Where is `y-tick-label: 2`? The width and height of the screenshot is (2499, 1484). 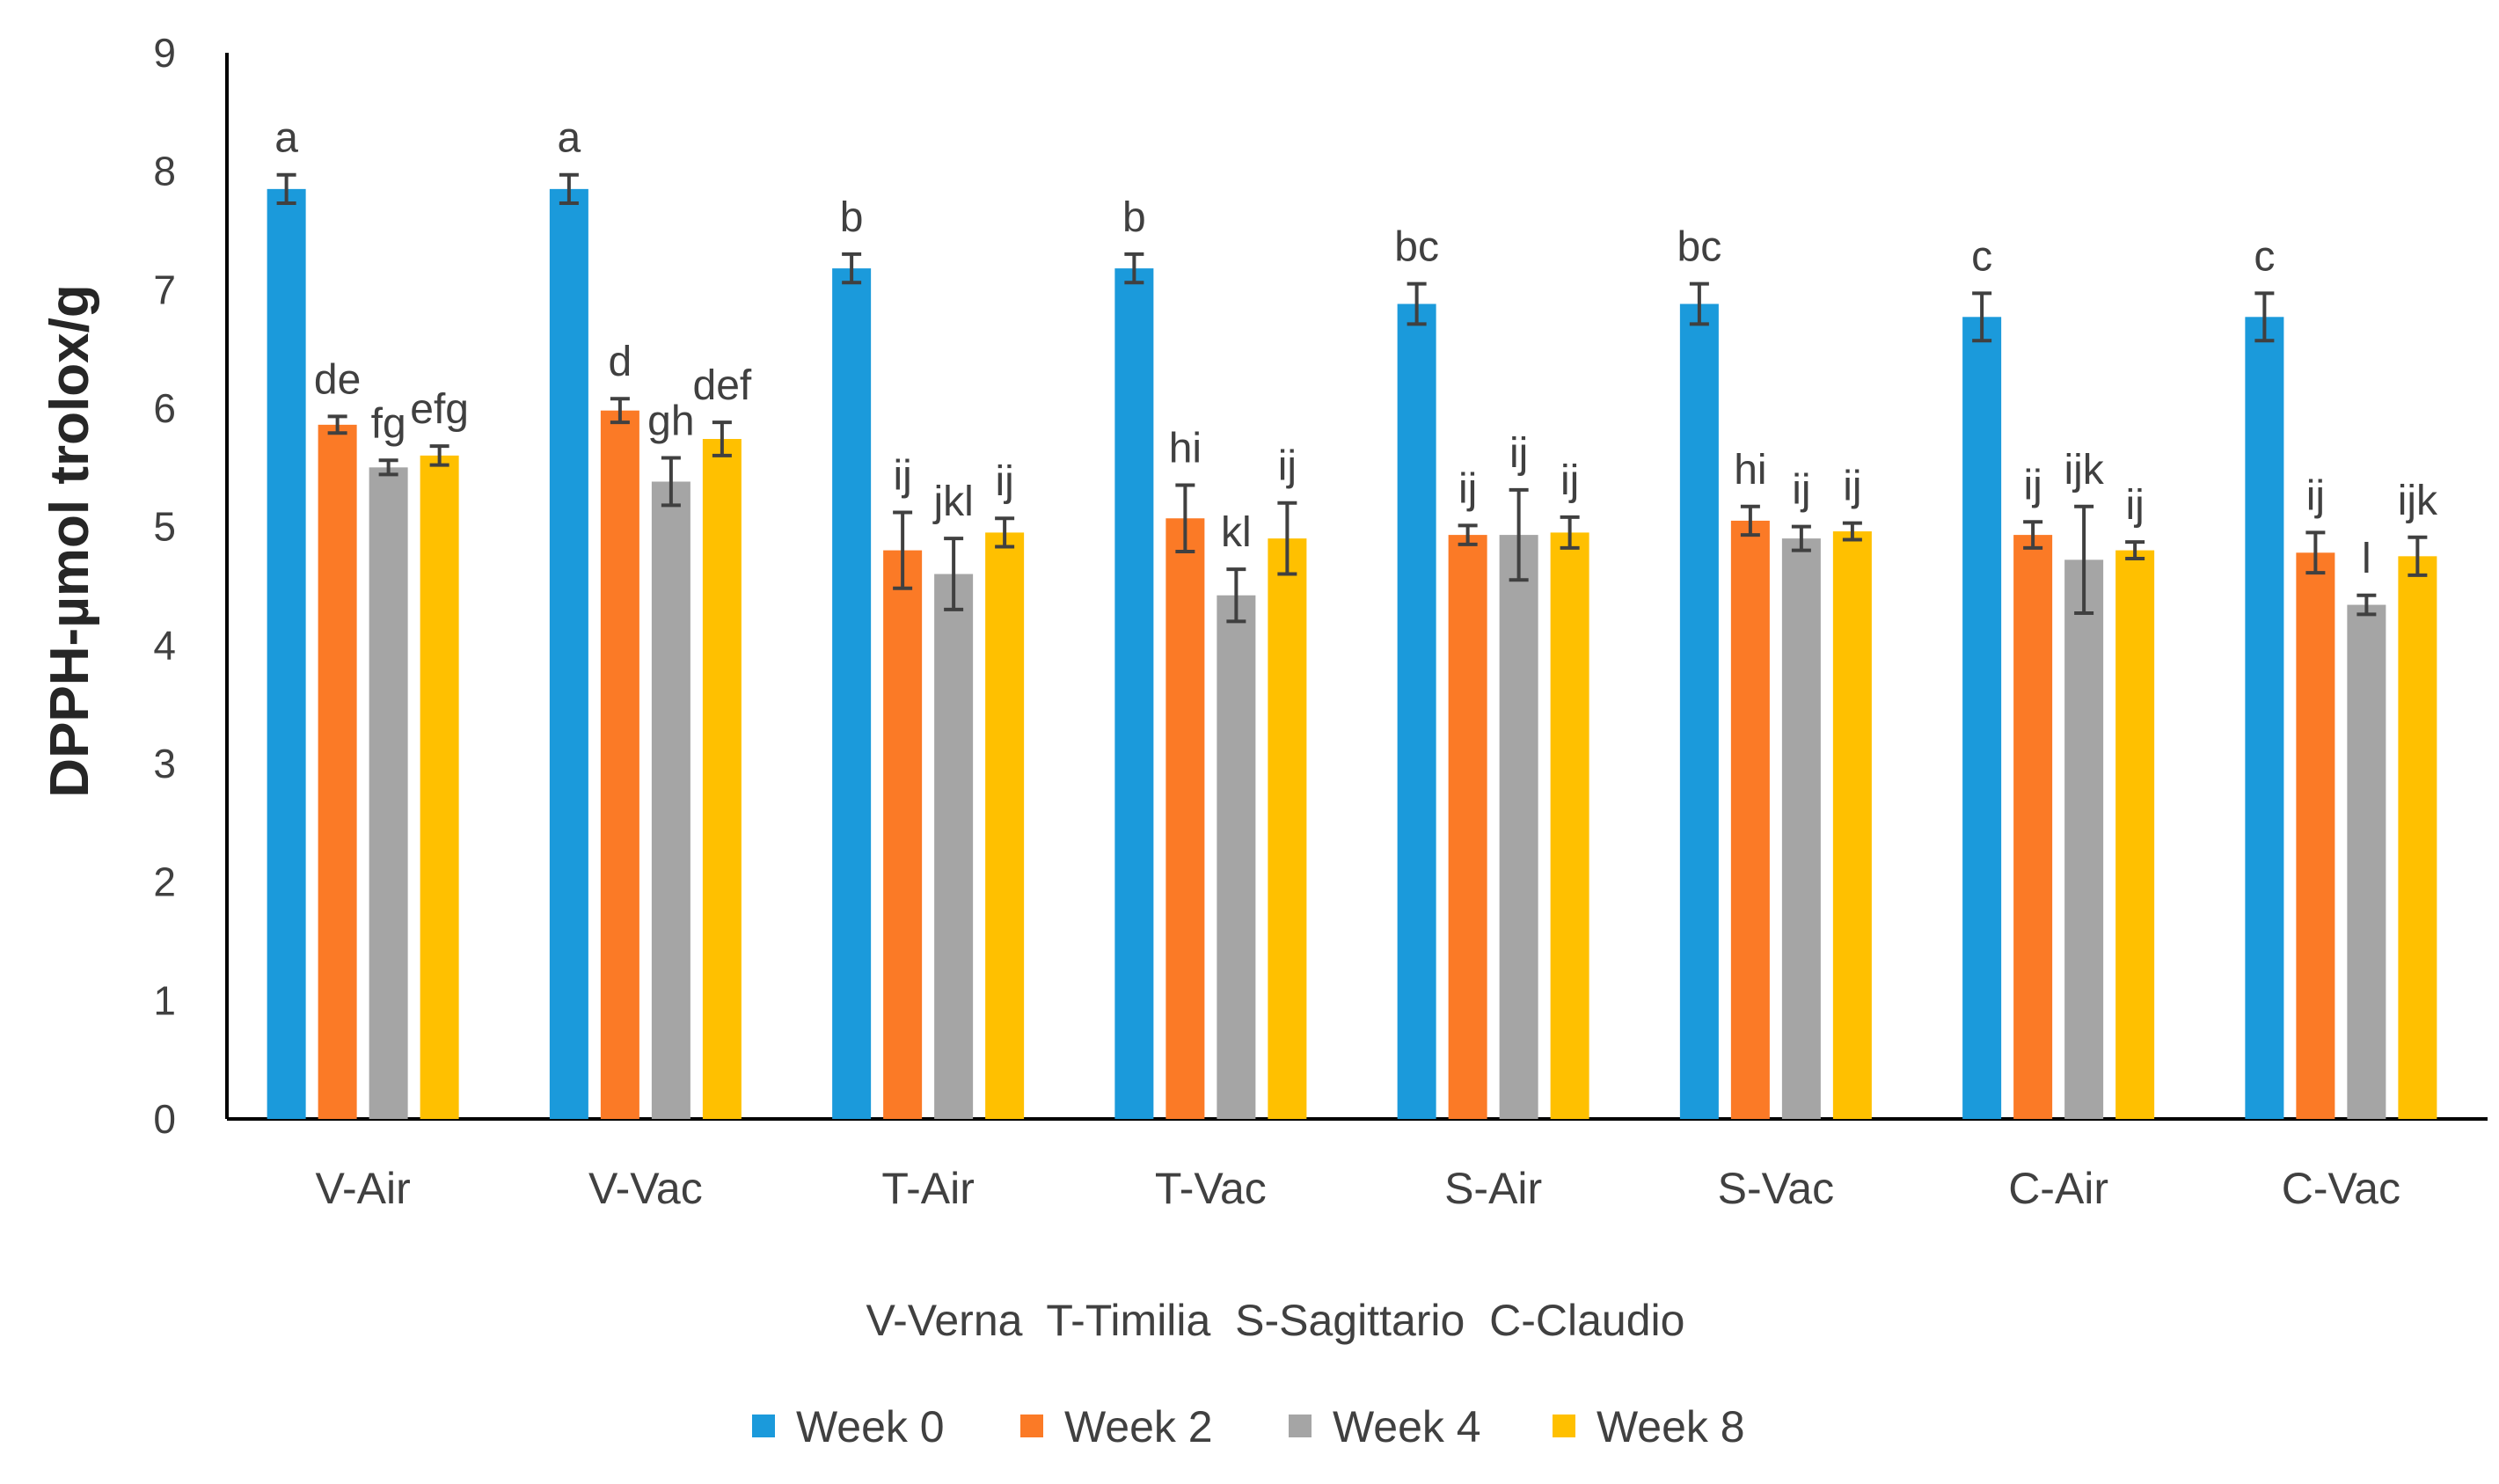
y-tick-label: 2 is located at coordinates (164, 882).